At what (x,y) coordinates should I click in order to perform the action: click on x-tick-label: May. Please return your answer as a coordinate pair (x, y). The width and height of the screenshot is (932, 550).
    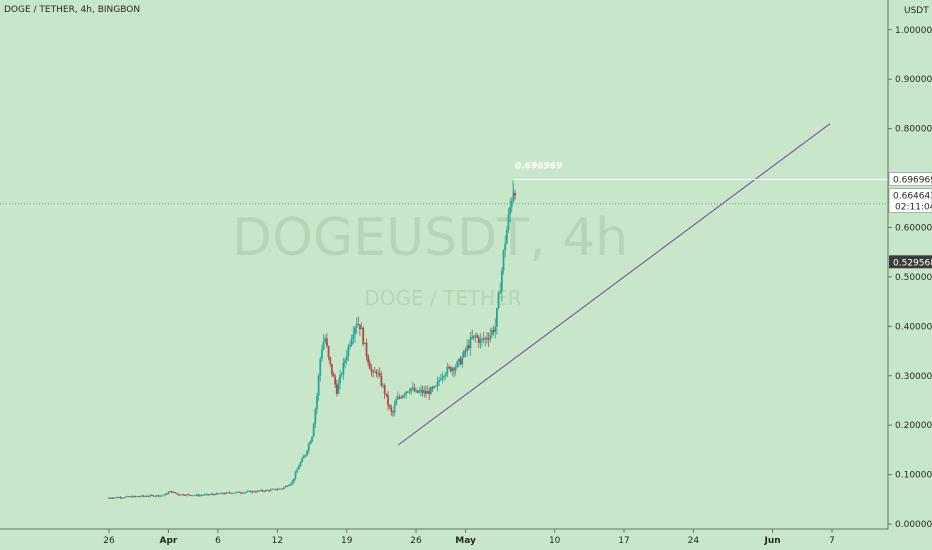
    Looking at the image, I should click on (465, 541).